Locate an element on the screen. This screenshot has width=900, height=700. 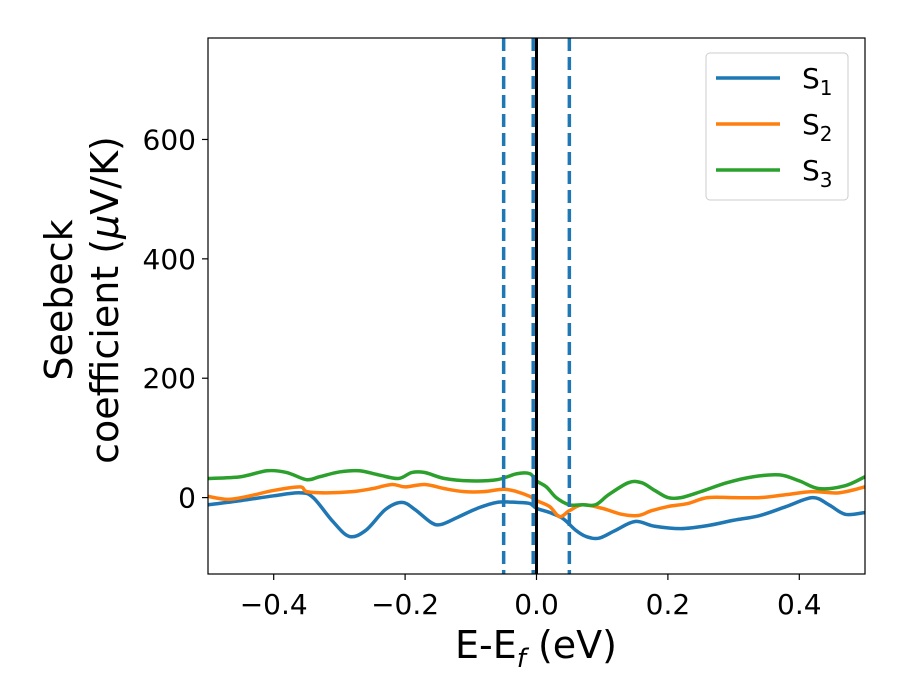
y-tick-label: 200 is located at coordinates (169, 378).